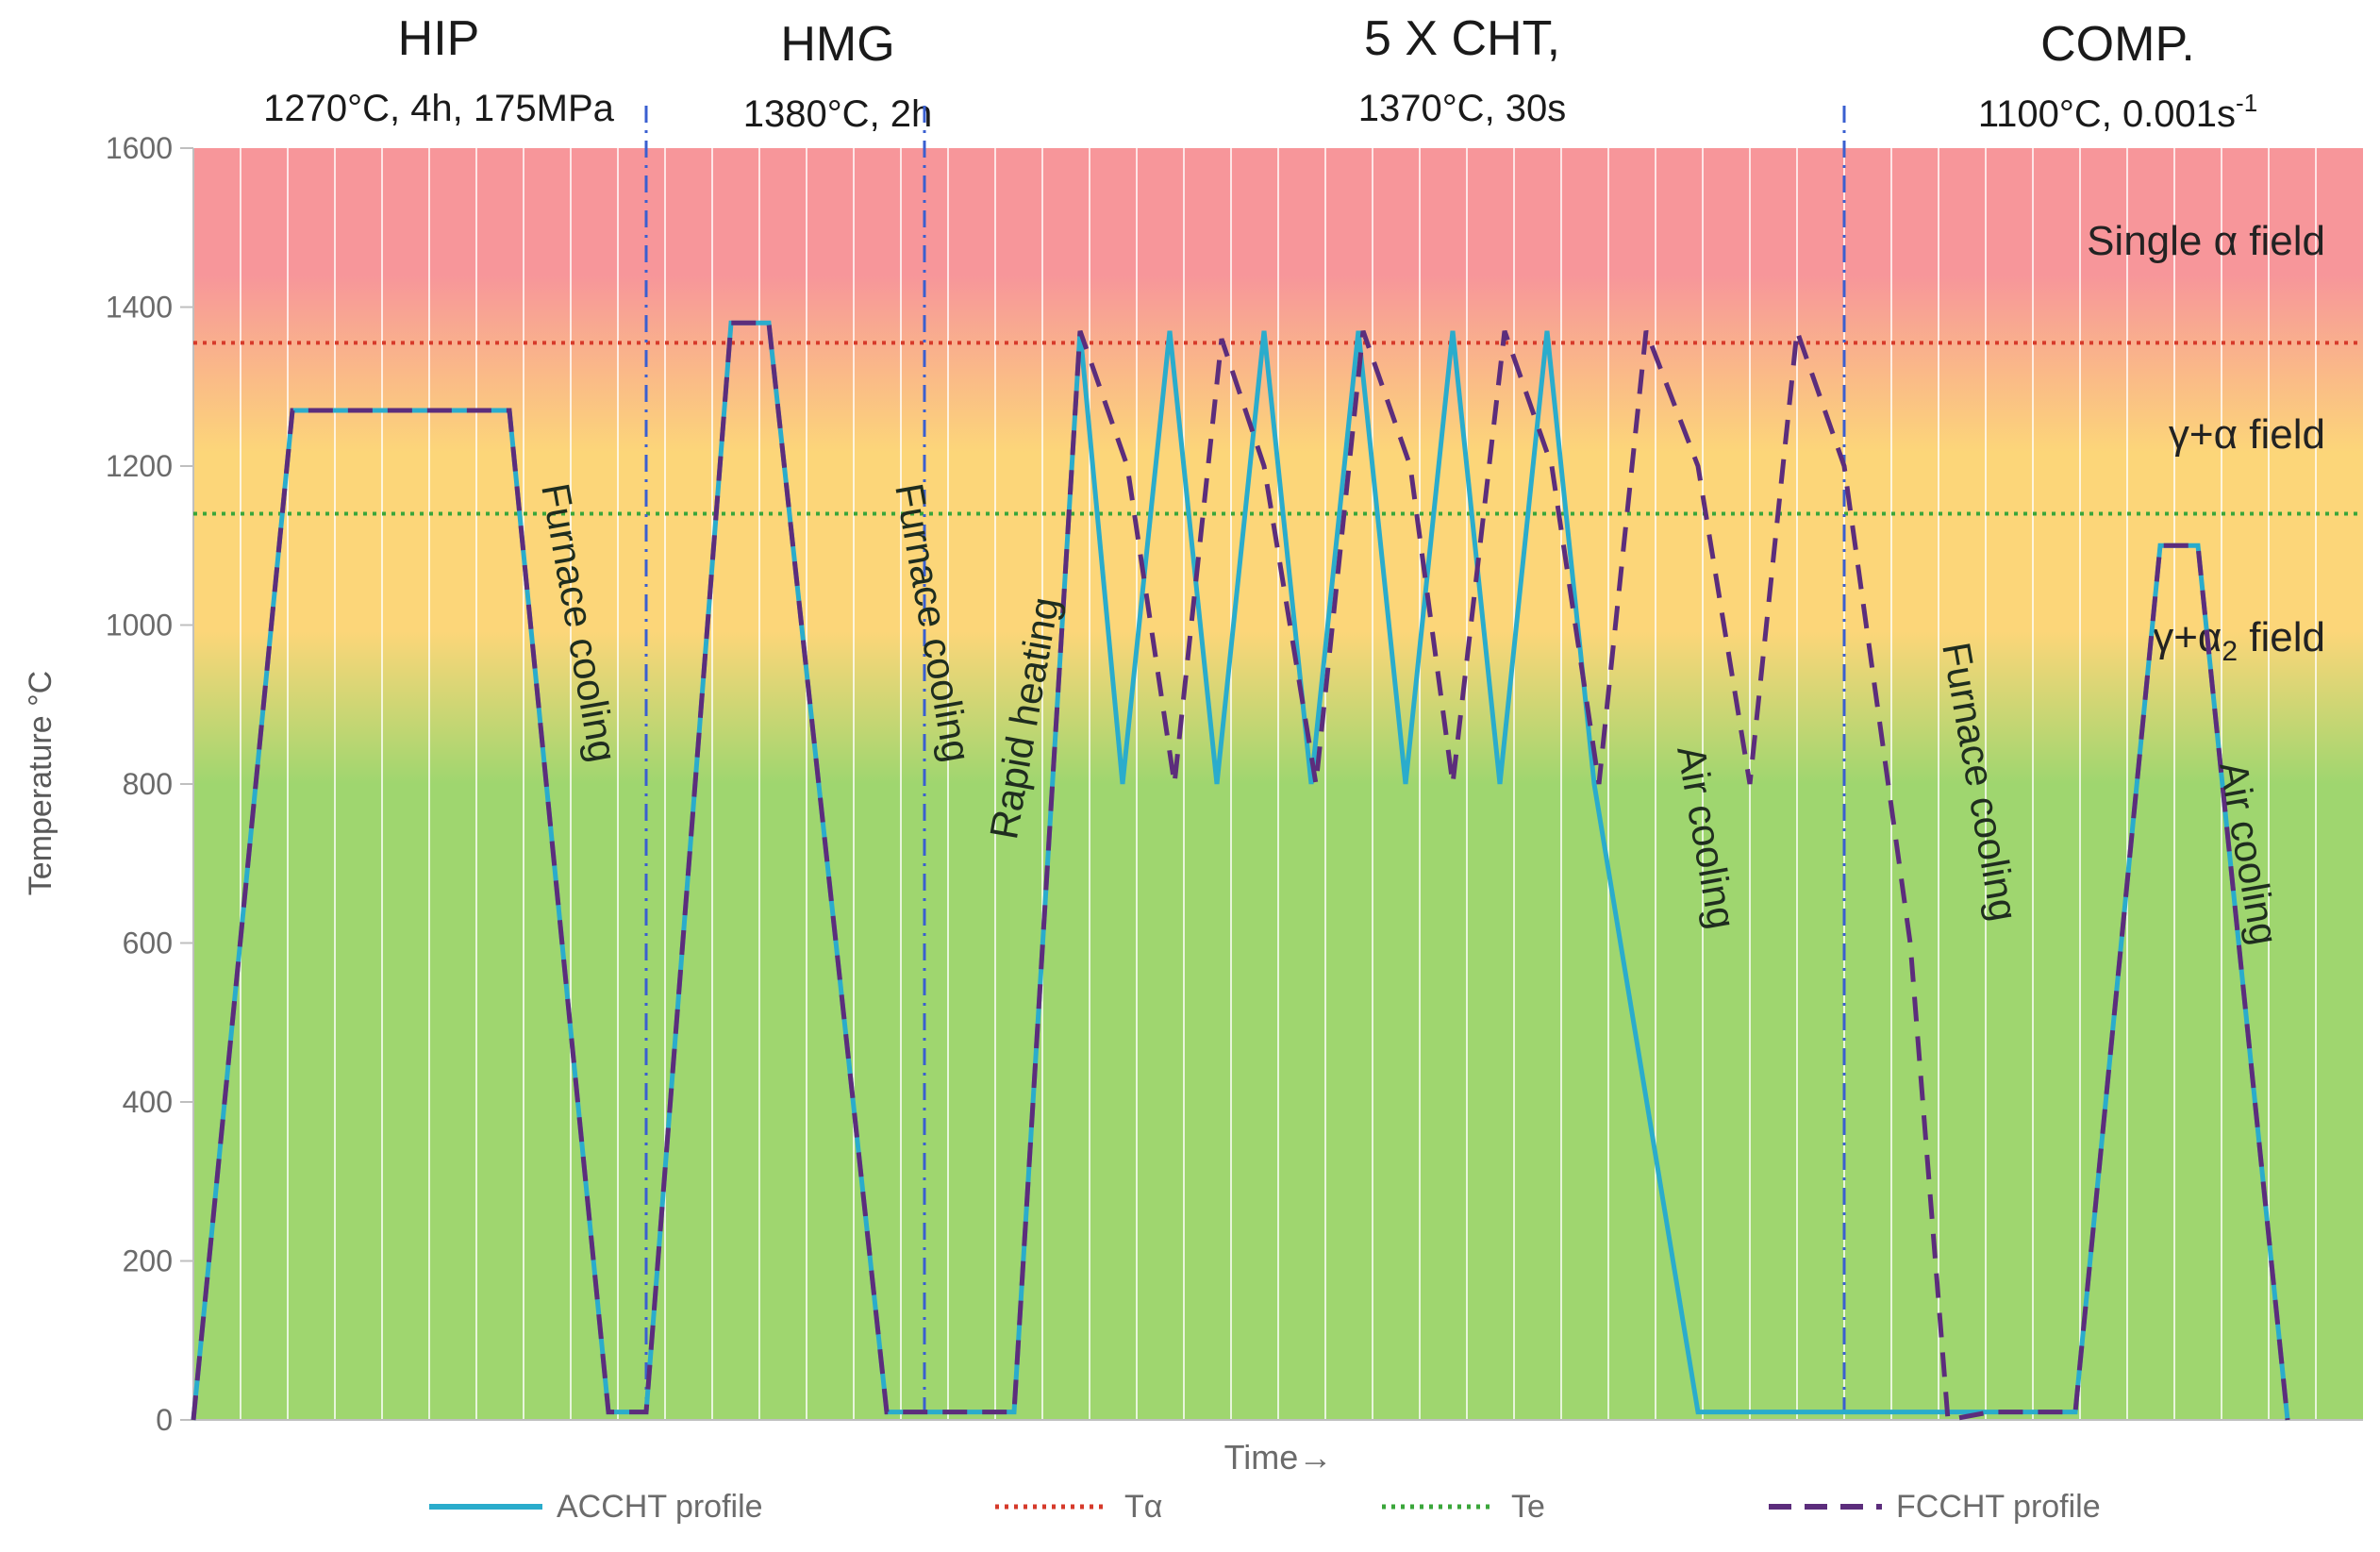 This screenshot has width=2380, height=1552. Describe the element at coordinates (2117, 44) in the screenshot. I see `stage-title-comp: COMP.` at that location.